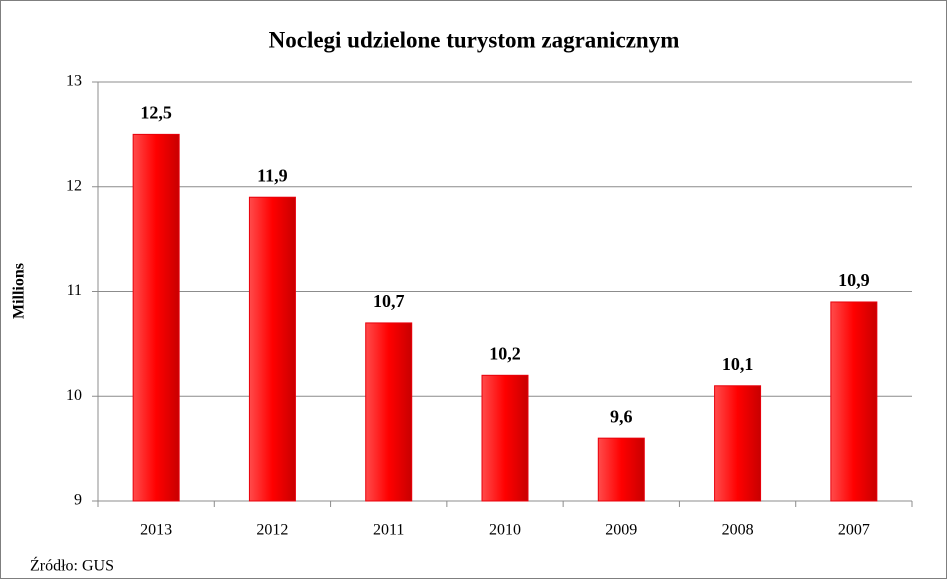  What do you see at coordinates (272, 175) in the screenshot?
I see `value-label: 11,9` at bounding box center [272, 175].